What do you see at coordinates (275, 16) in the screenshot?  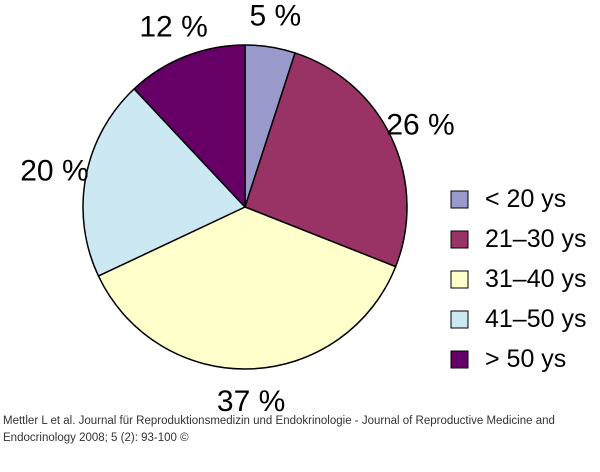 I see `percent-label-20-ys: 5 %` at bounding box center [275, 16].